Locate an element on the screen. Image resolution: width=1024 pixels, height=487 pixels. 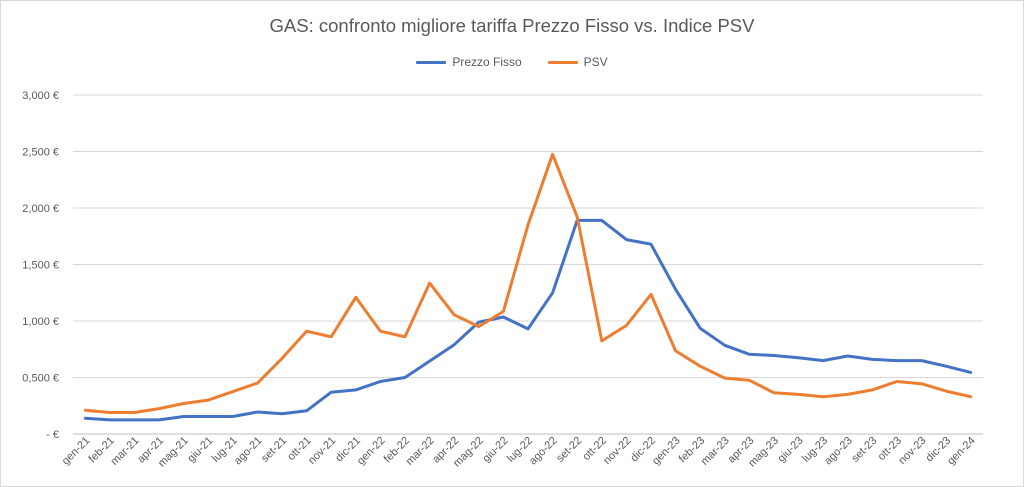
x-tick-label: gen-22 is located at coordinates (371, 451).